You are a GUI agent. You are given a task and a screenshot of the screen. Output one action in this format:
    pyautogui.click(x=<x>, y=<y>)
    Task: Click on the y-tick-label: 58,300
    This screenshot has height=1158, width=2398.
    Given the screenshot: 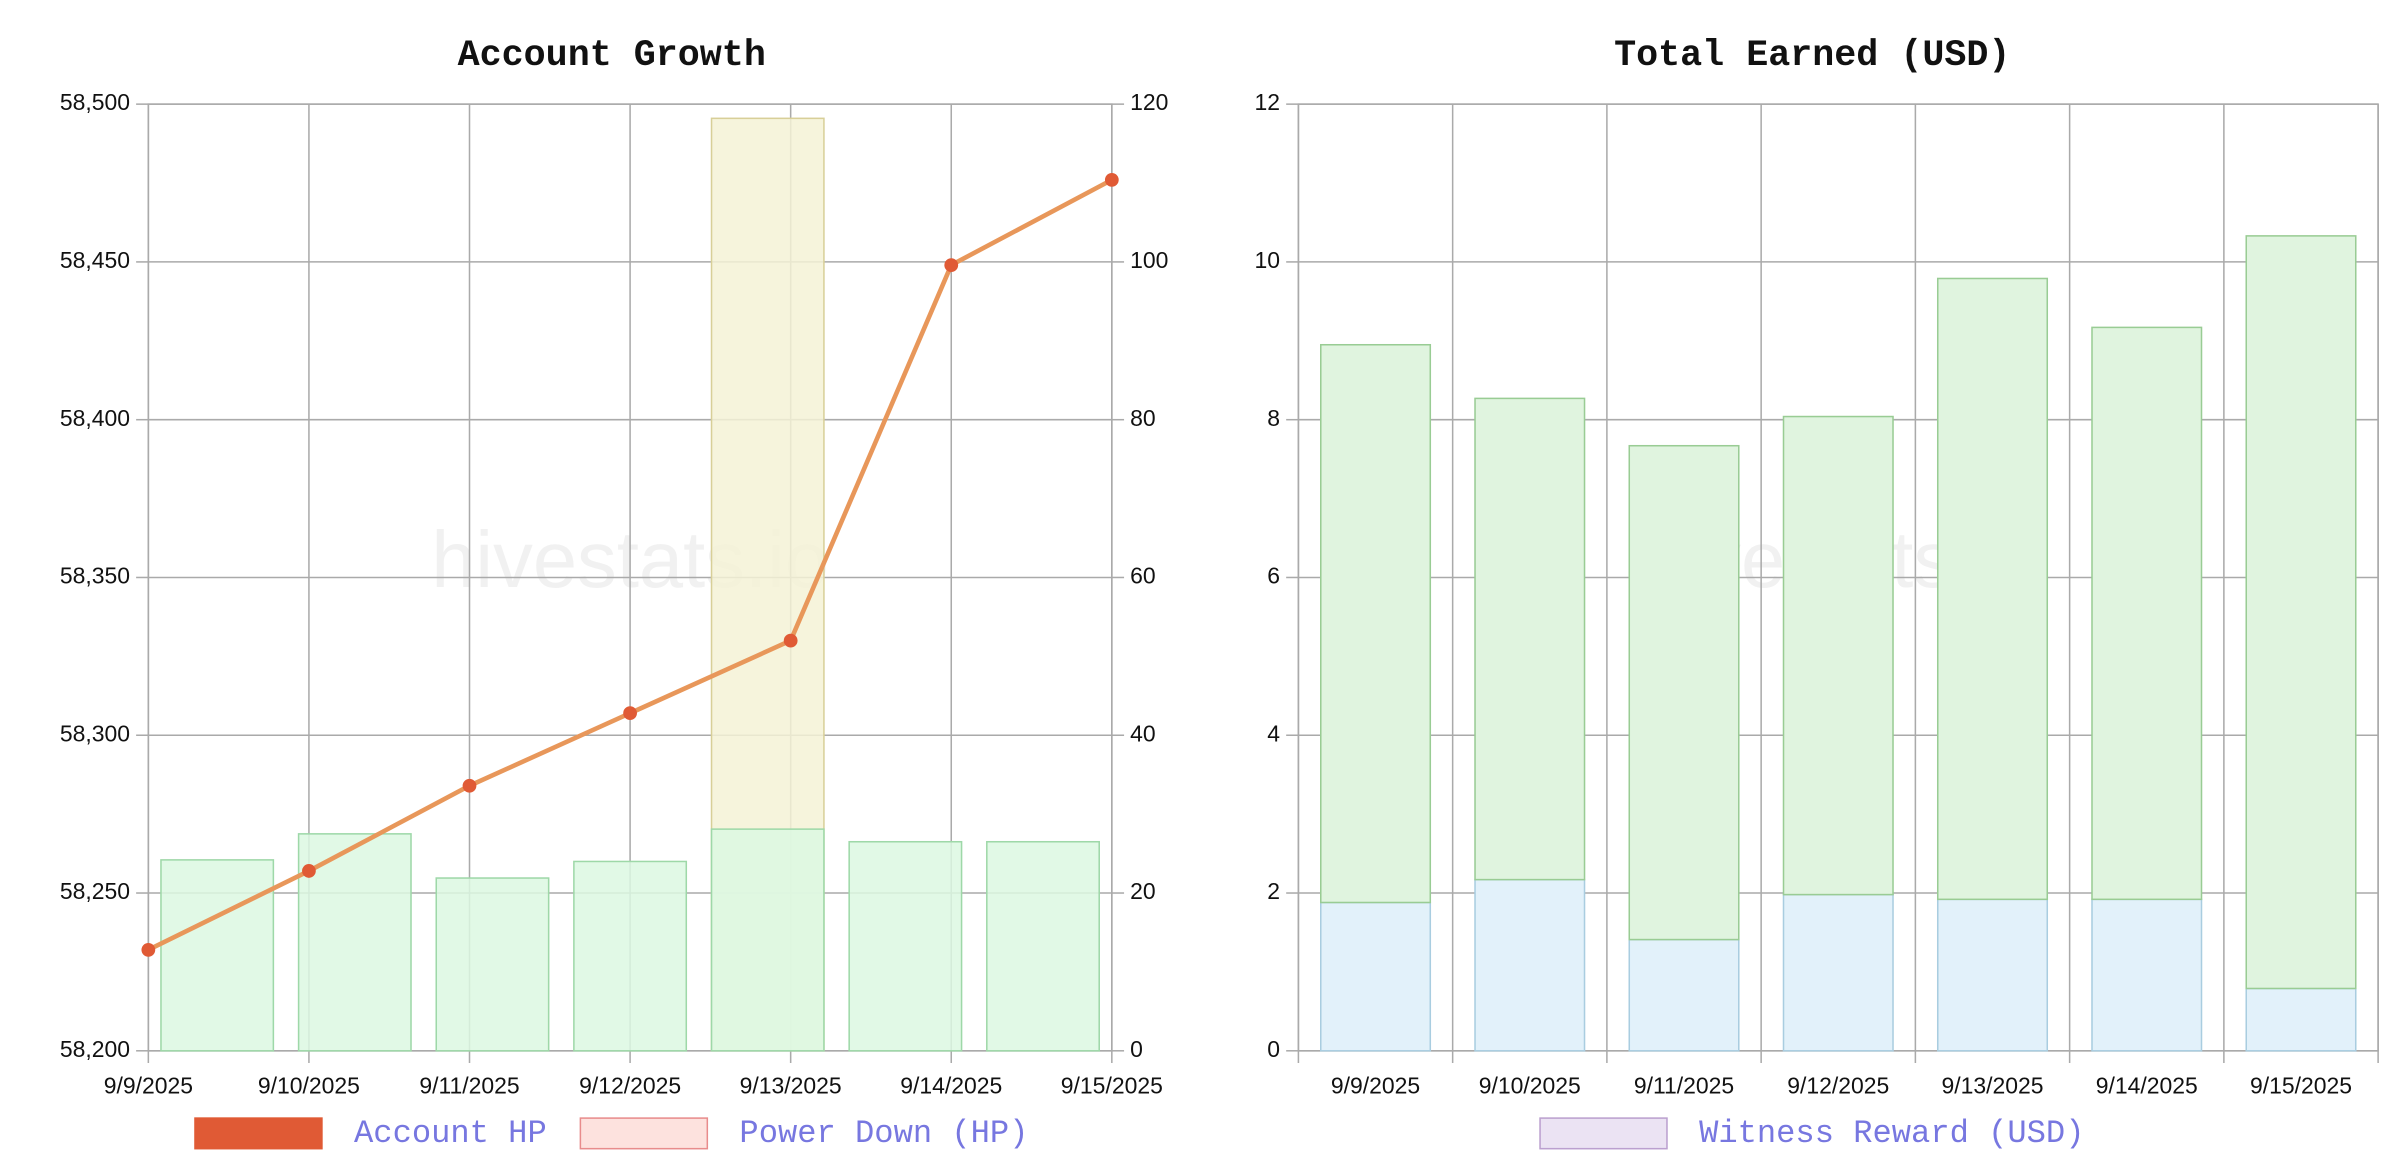 What is the action you would take?
    pyautogui.click(x=95, y=733)
    